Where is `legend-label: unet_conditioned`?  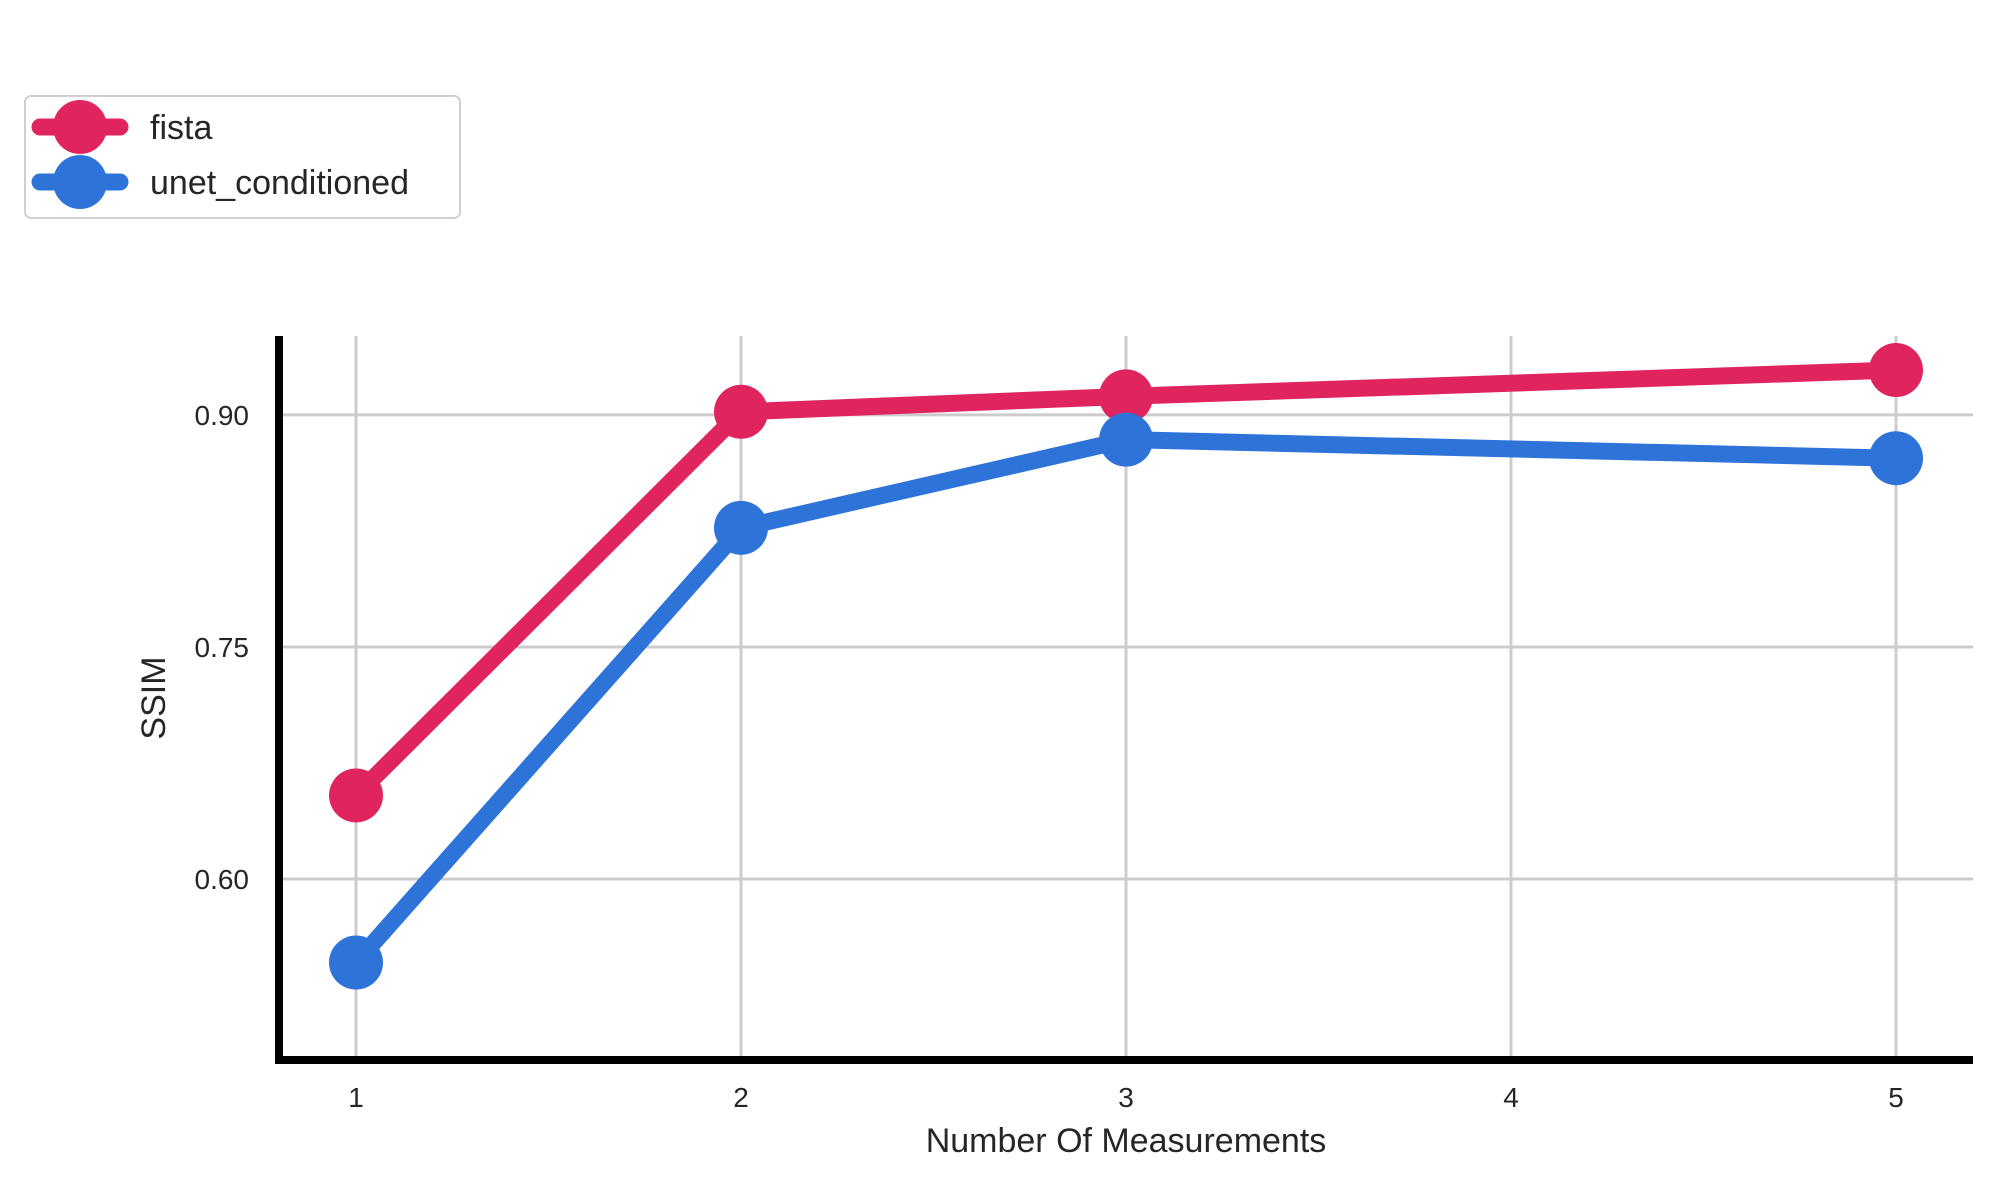
legend-label: unet_conditioned is located at coordinates (279, 183).